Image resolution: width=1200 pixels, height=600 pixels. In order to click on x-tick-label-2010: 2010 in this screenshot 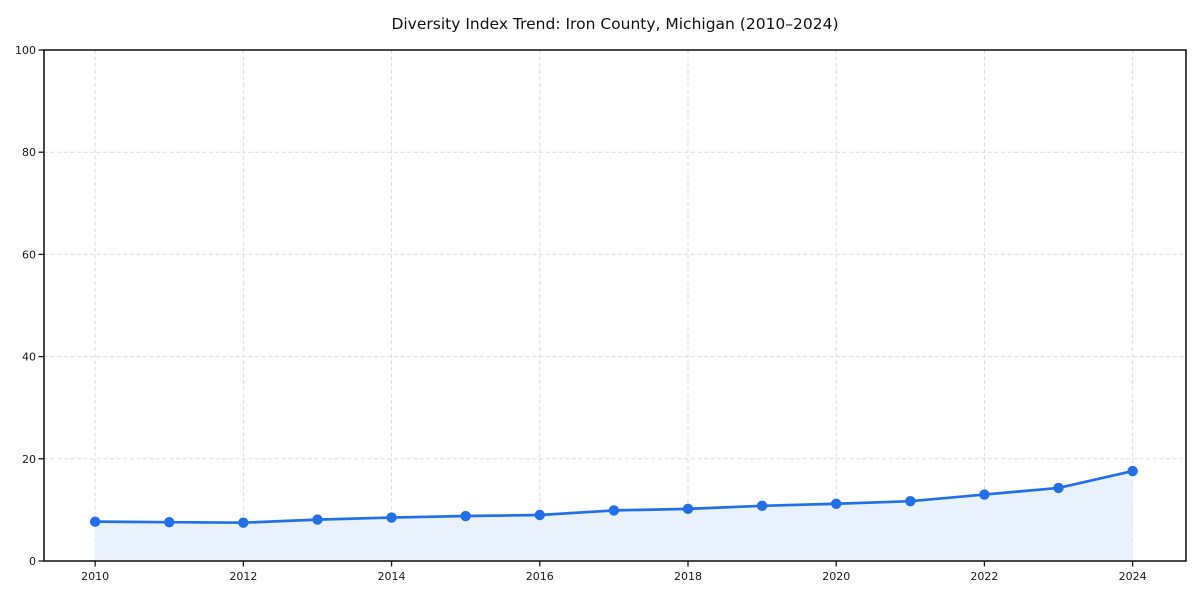, I will do `click(95, 576)`.